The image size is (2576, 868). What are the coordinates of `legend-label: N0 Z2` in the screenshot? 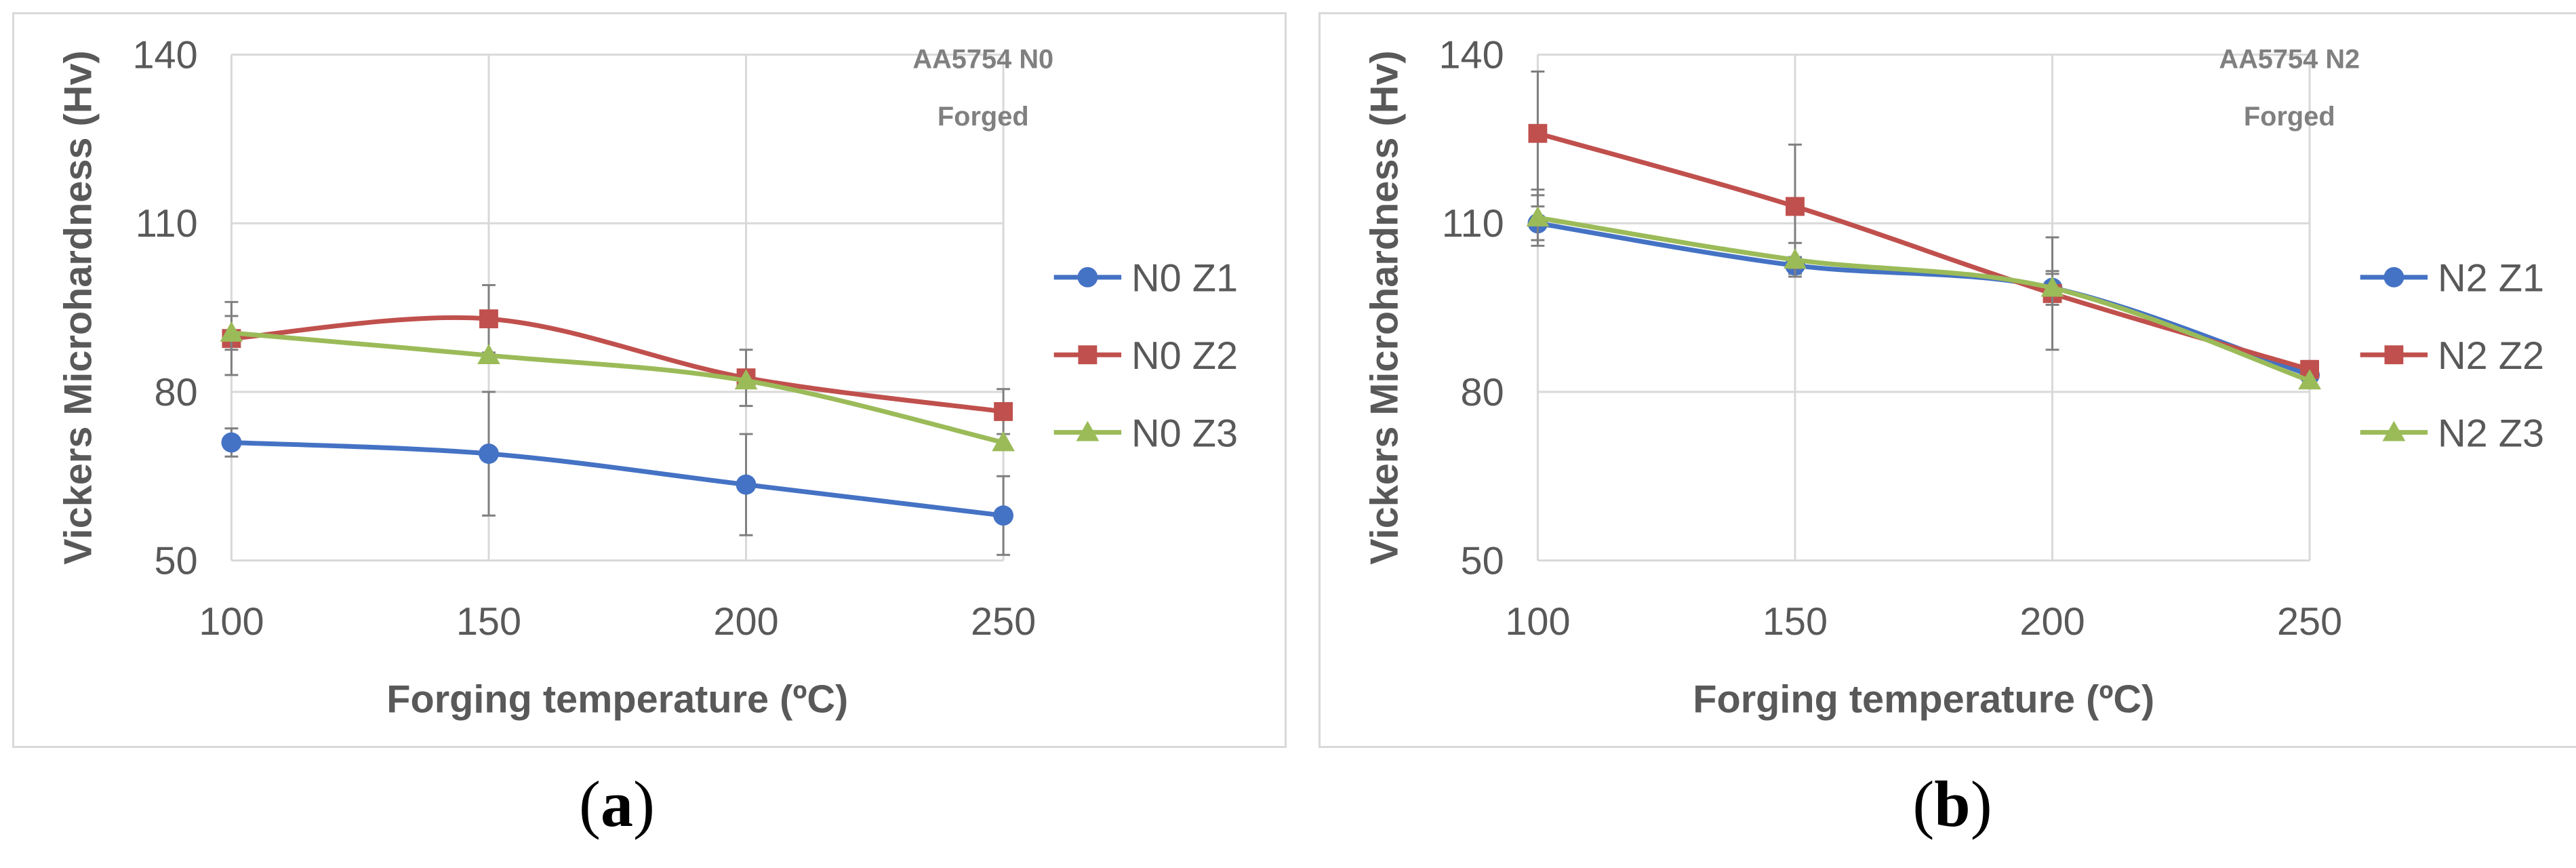 It's located at (1184, 356).